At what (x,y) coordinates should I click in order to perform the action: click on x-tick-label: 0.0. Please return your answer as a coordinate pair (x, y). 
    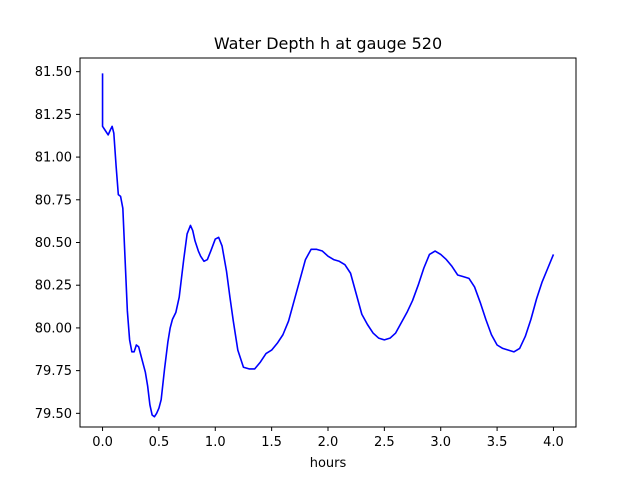
    Looking at the image, I should click on (102, 442).